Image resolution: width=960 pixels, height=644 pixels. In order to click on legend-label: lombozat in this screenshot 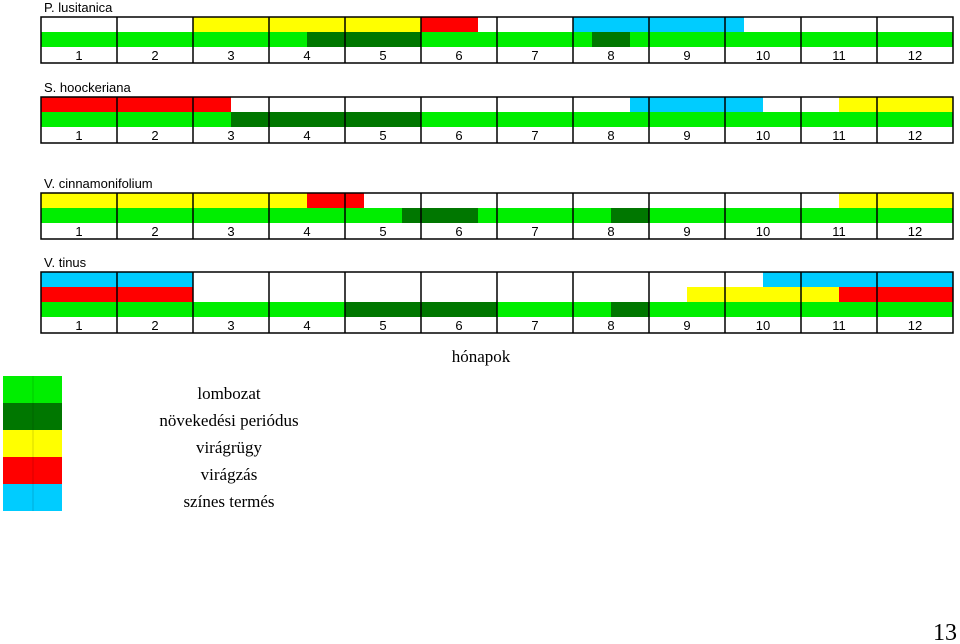, I will do `click(229, 393)`.